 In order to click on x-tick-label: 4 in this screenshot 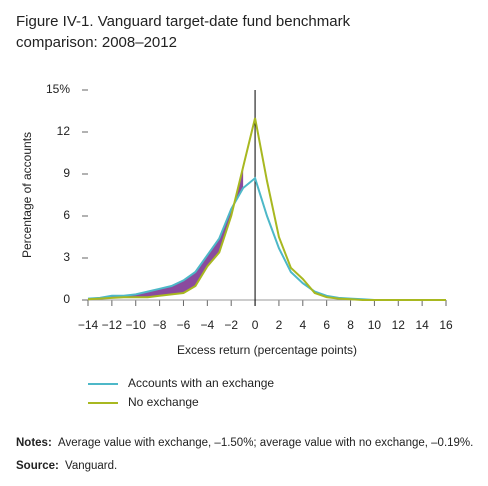, I will do `click(302, 325)`.